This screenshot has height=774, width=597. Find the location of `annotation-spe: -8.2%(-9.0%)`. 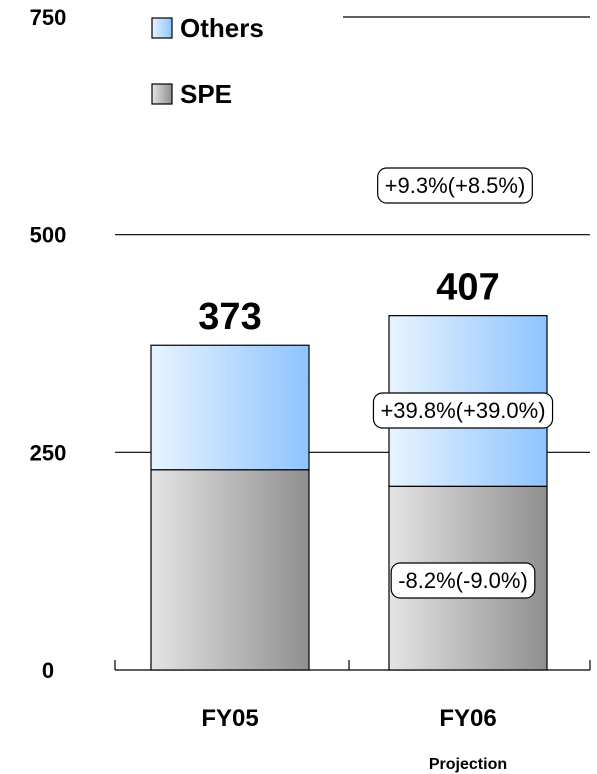

annotation-spe: -8.2%(-9.0%) is located at coordinates (463, 580).